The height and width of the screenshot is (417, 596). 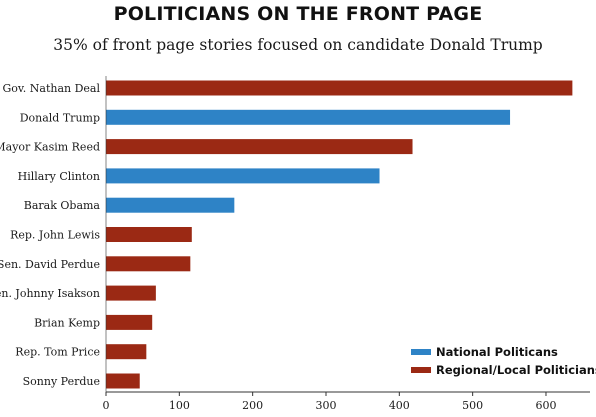 I want to click on category-label-7: Sen. Johnny Isakson, so click(x=50, y=293).